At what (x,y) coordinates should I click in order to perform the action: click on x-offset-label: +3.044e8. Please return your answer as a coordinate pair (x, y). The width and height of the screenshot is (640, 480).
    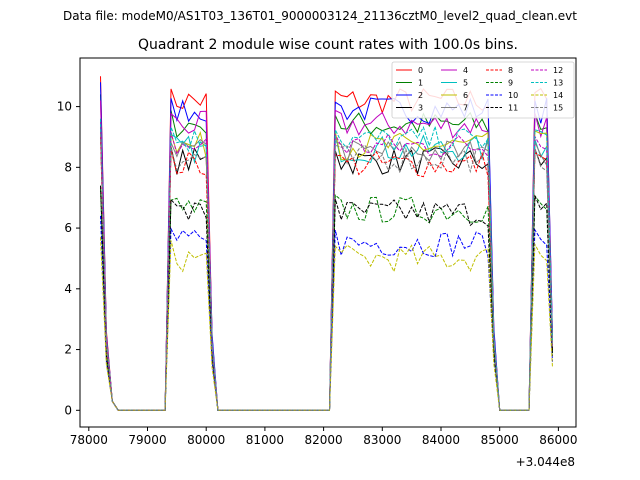
    Looking at the image, I should click on (545, 462).